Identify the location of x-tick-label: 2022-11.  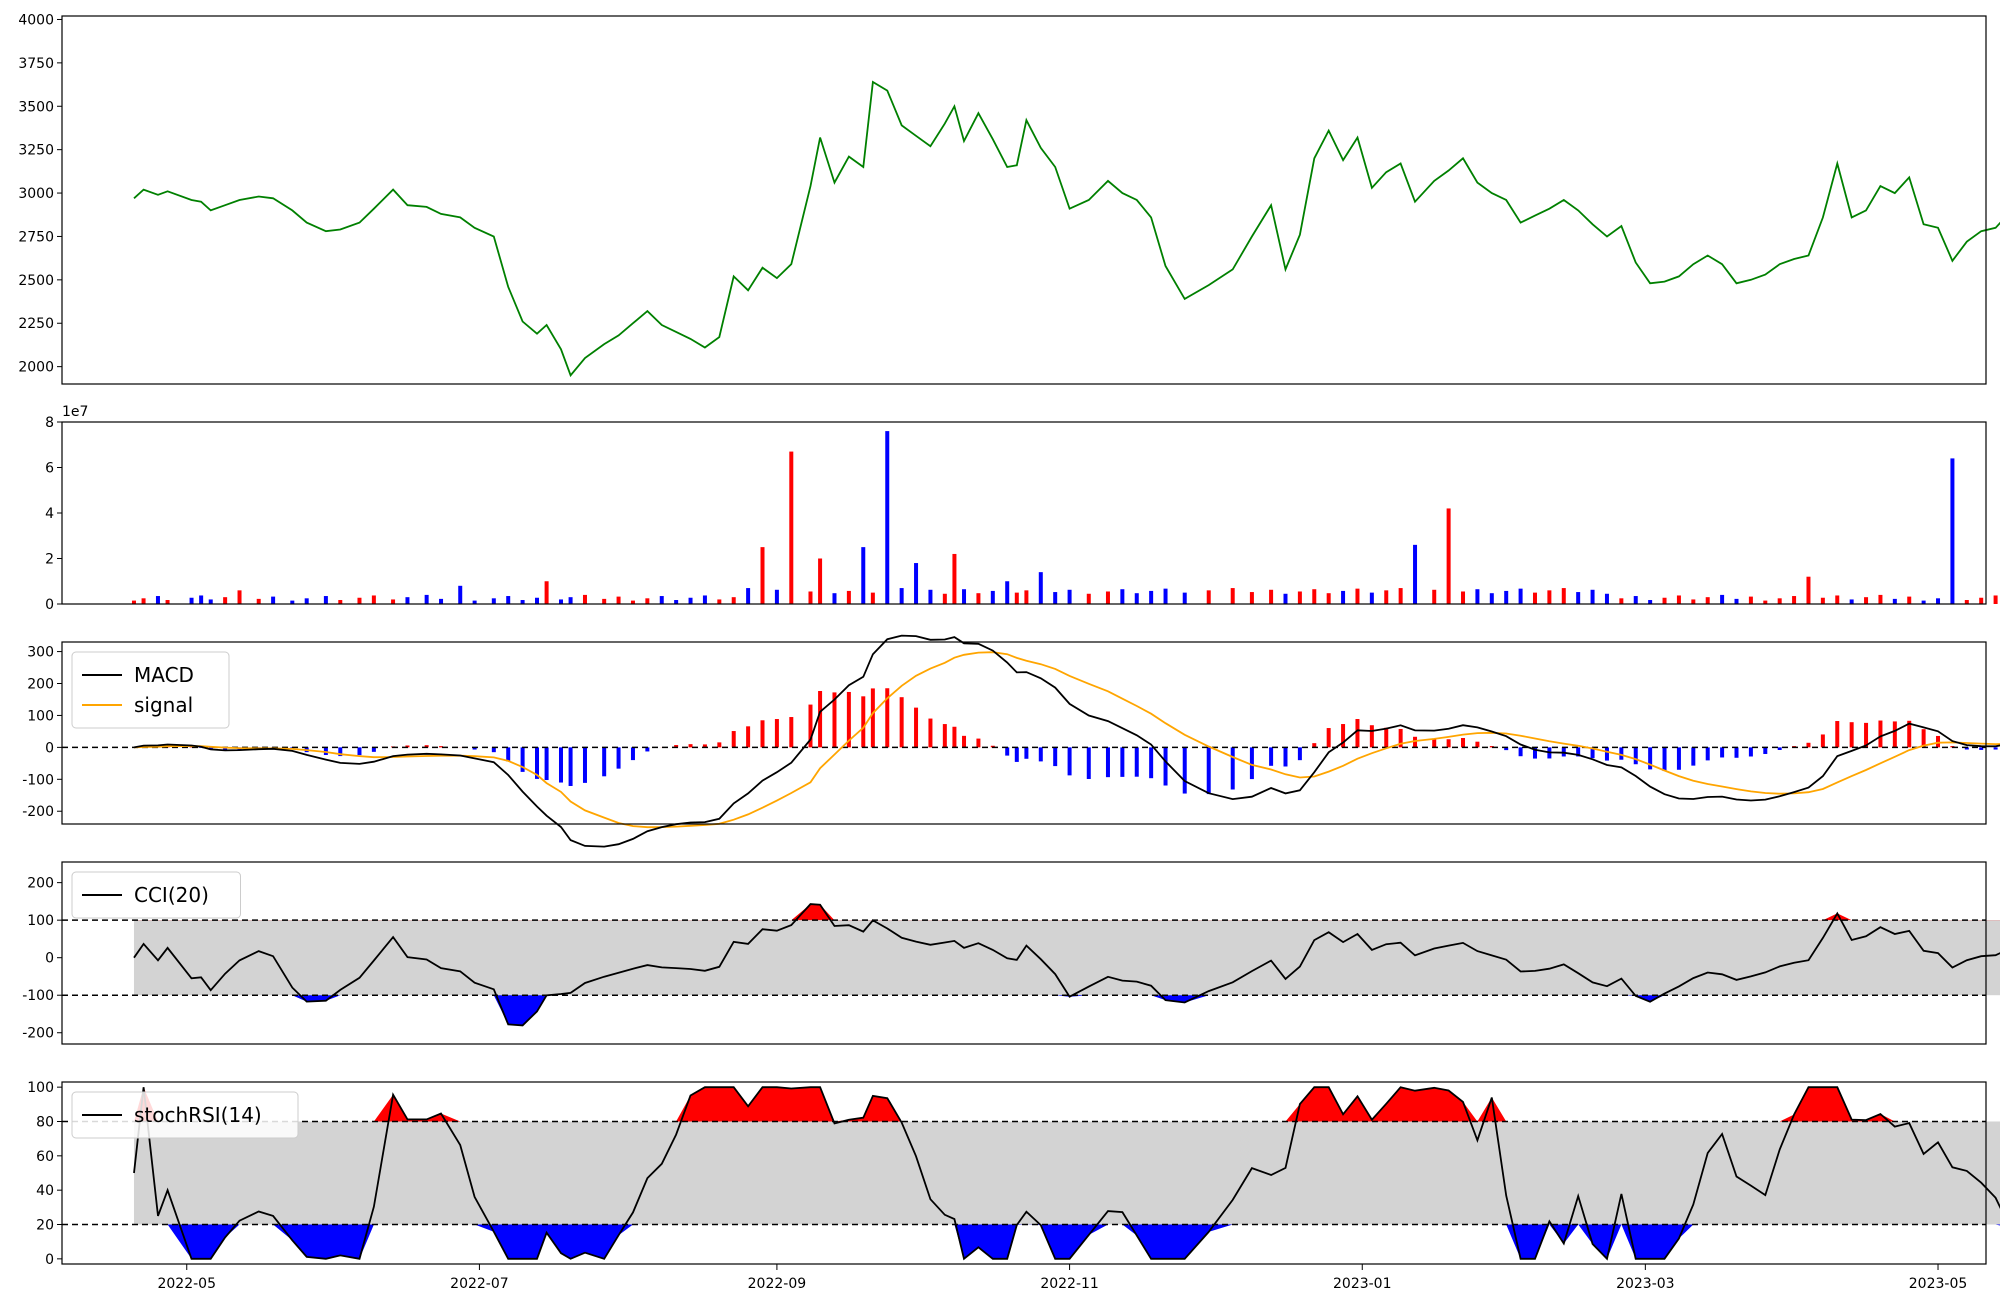
(1069, 1284).